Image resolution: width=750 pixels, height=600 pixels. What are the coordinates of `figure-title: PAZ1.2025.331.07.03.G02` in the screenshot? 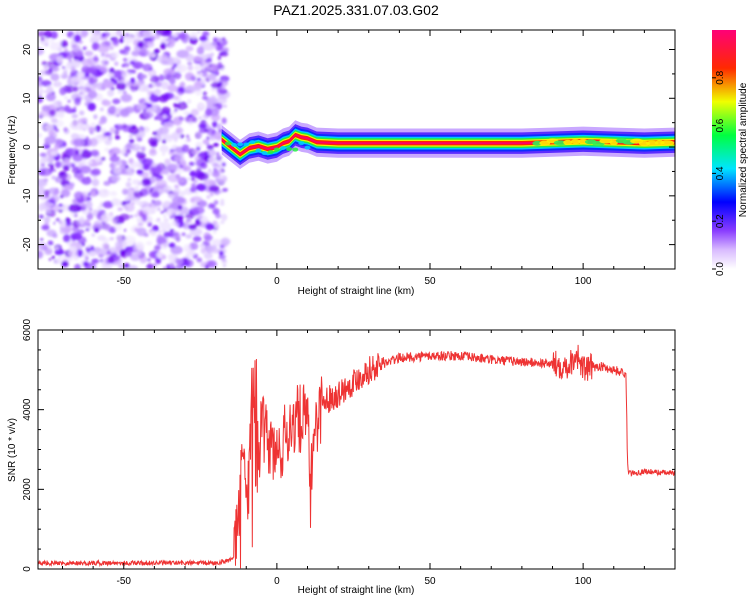 It's located at (356, 10).